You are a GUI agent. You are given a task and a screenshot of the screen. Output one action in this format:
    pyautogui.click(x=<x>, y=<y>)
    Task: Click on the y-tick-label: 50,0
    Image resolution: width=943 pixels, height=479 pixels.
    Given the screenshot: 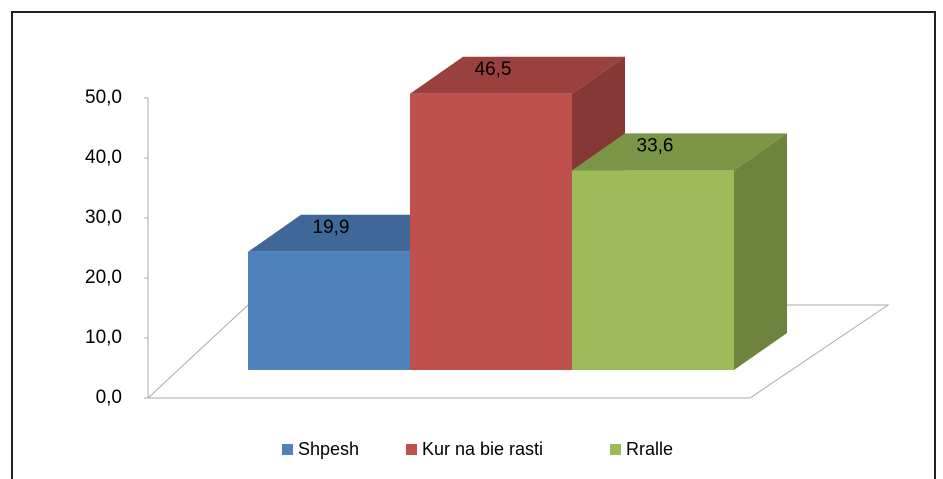 What is the action you would take?
    pyautogui.click(x=103, y=97)
    